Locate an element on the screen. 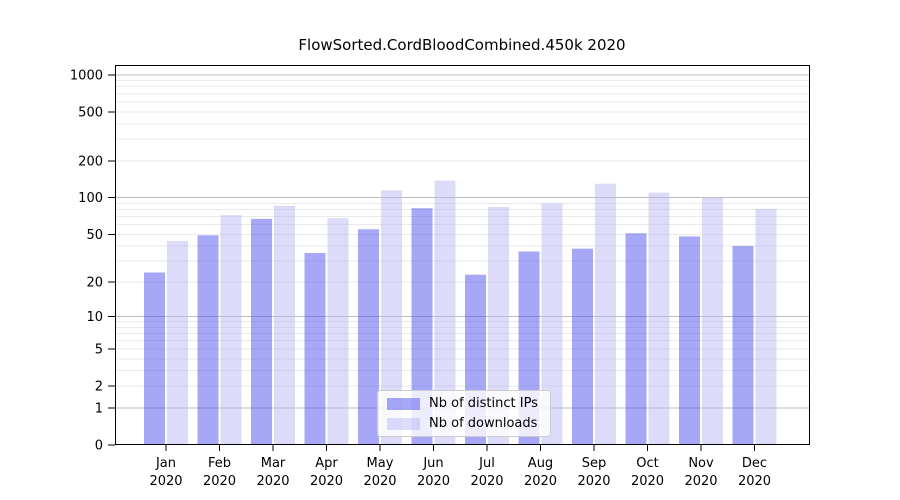 This screenshot has height=500, width=900. bar-distinct-ips-sep is located at coordinates (582, 346).